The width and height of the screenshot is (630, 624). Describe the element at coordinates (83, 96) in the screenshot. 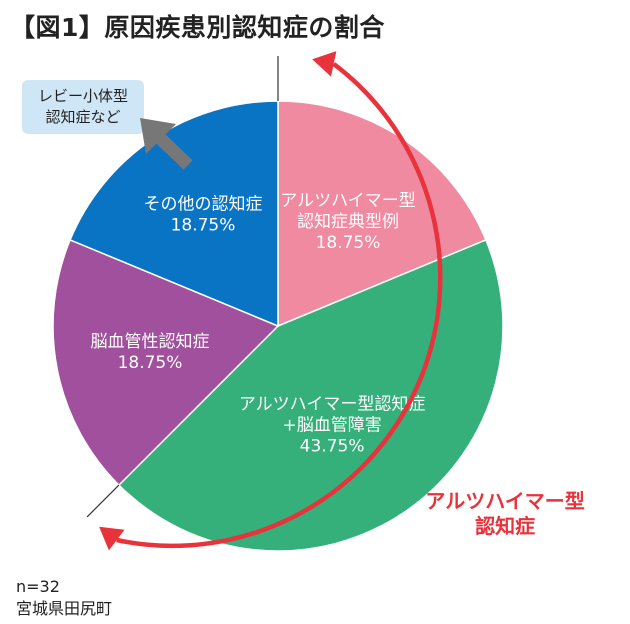

I see `callout-text: レビー小体型` at that location.